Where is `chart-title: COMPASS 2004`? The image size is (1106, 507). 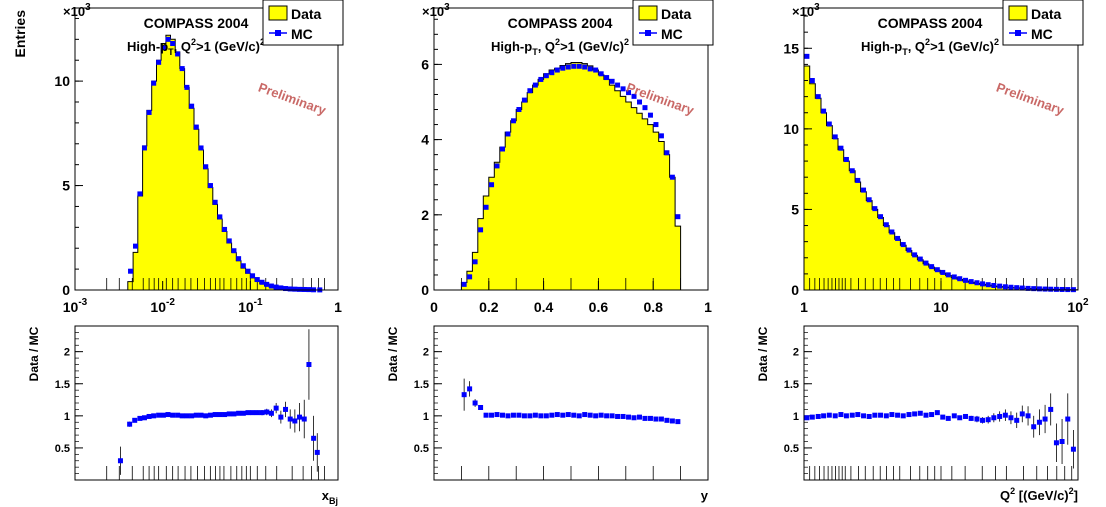 chart-title: COMPASS 2004 is located at coordinates (196, 23).